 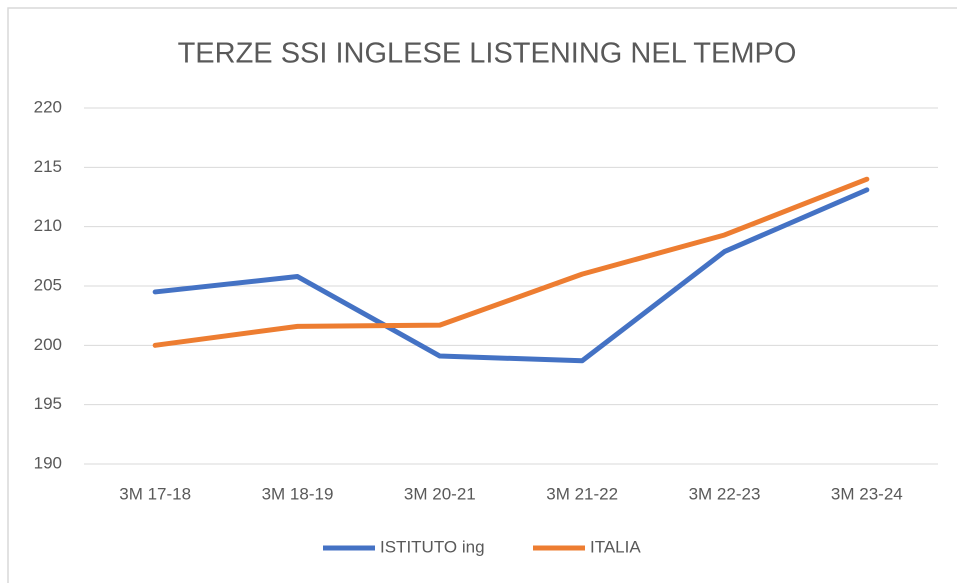 What do you see at coordinates (48, 166) in the screenshot?
I see `y-tick-label: 215` at bounding box center [48, 166].